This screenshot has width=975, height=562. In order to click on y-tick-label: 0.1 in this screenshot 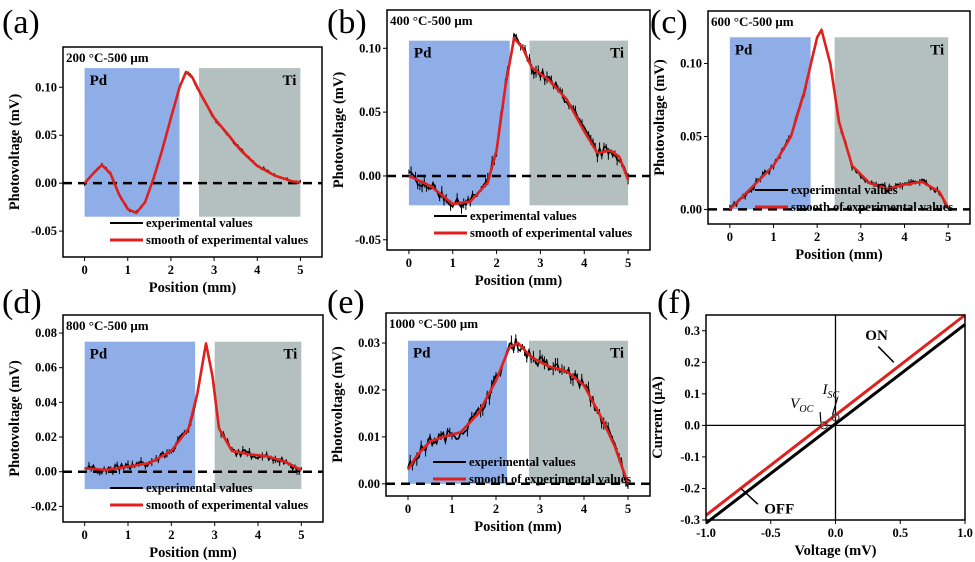, I will do `click(692, 394)`.